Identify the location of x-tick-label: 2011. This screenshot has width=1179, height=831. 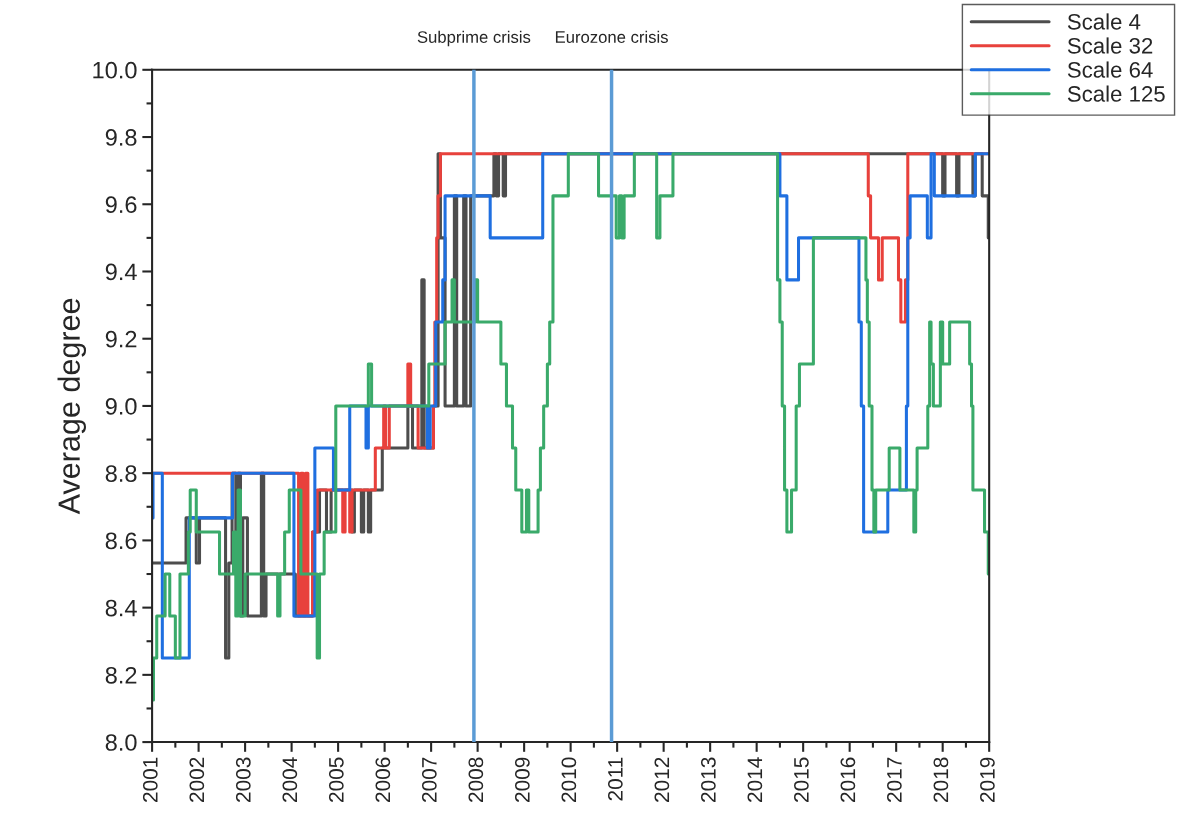
(615, 779).